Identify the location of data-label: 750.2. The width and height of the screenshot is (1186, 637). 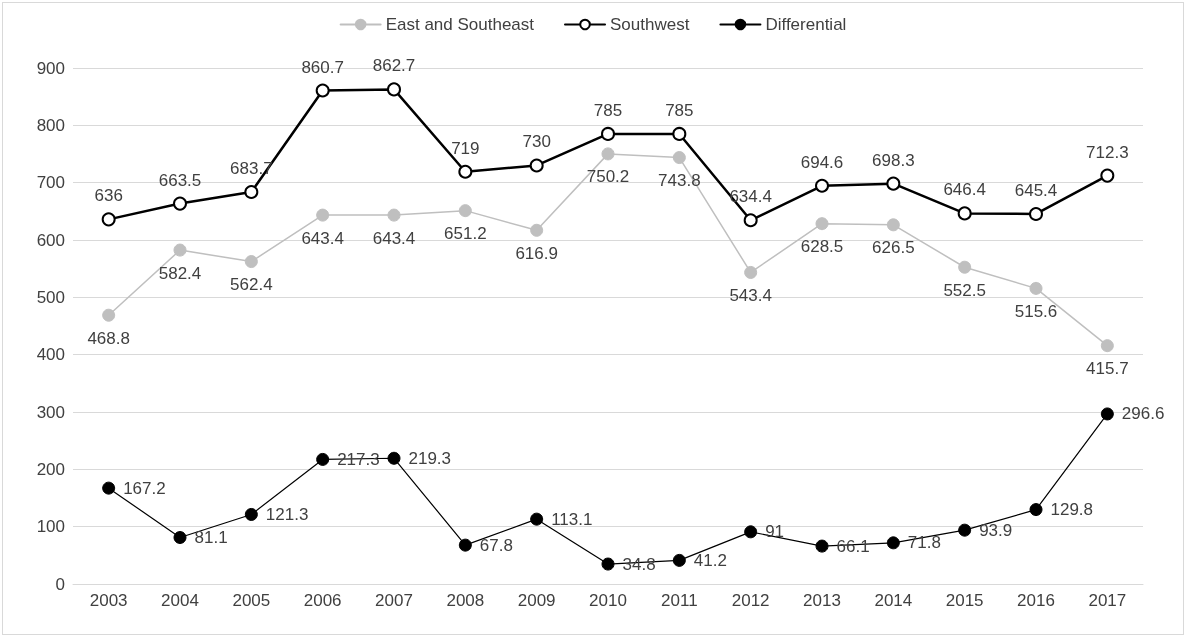
(608, 177).